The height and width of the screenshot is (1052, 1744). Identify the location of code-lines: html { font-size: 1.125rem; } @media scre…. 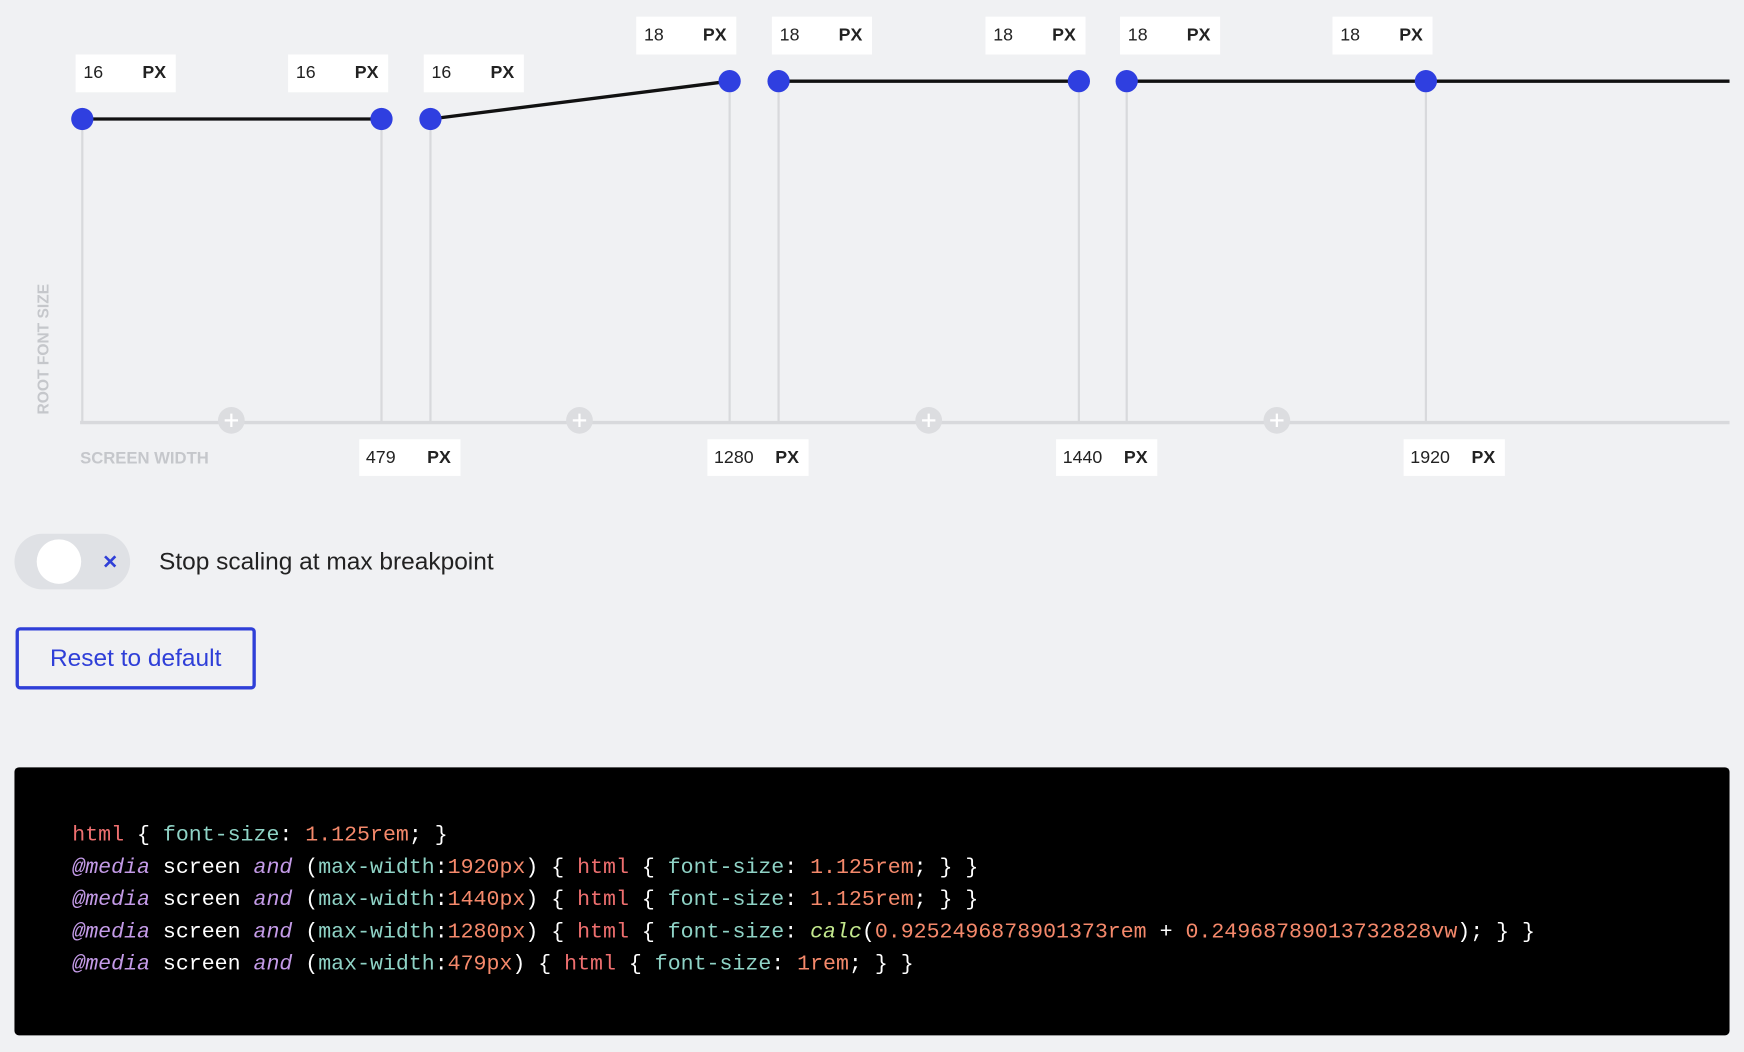
(803, 900).